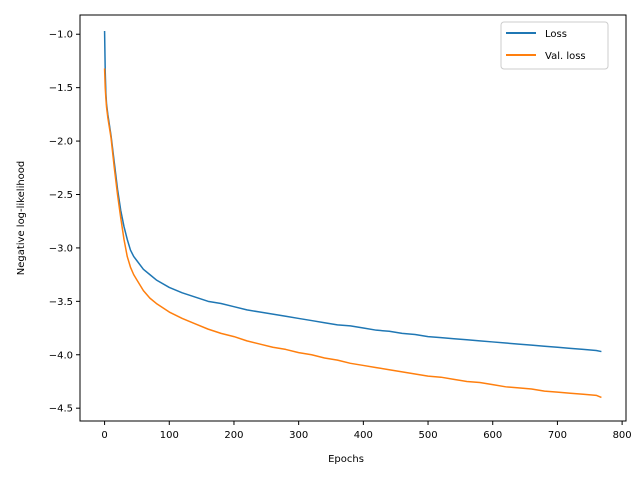  I want to click on legend-label-loss: Loss, so click(556, 34).